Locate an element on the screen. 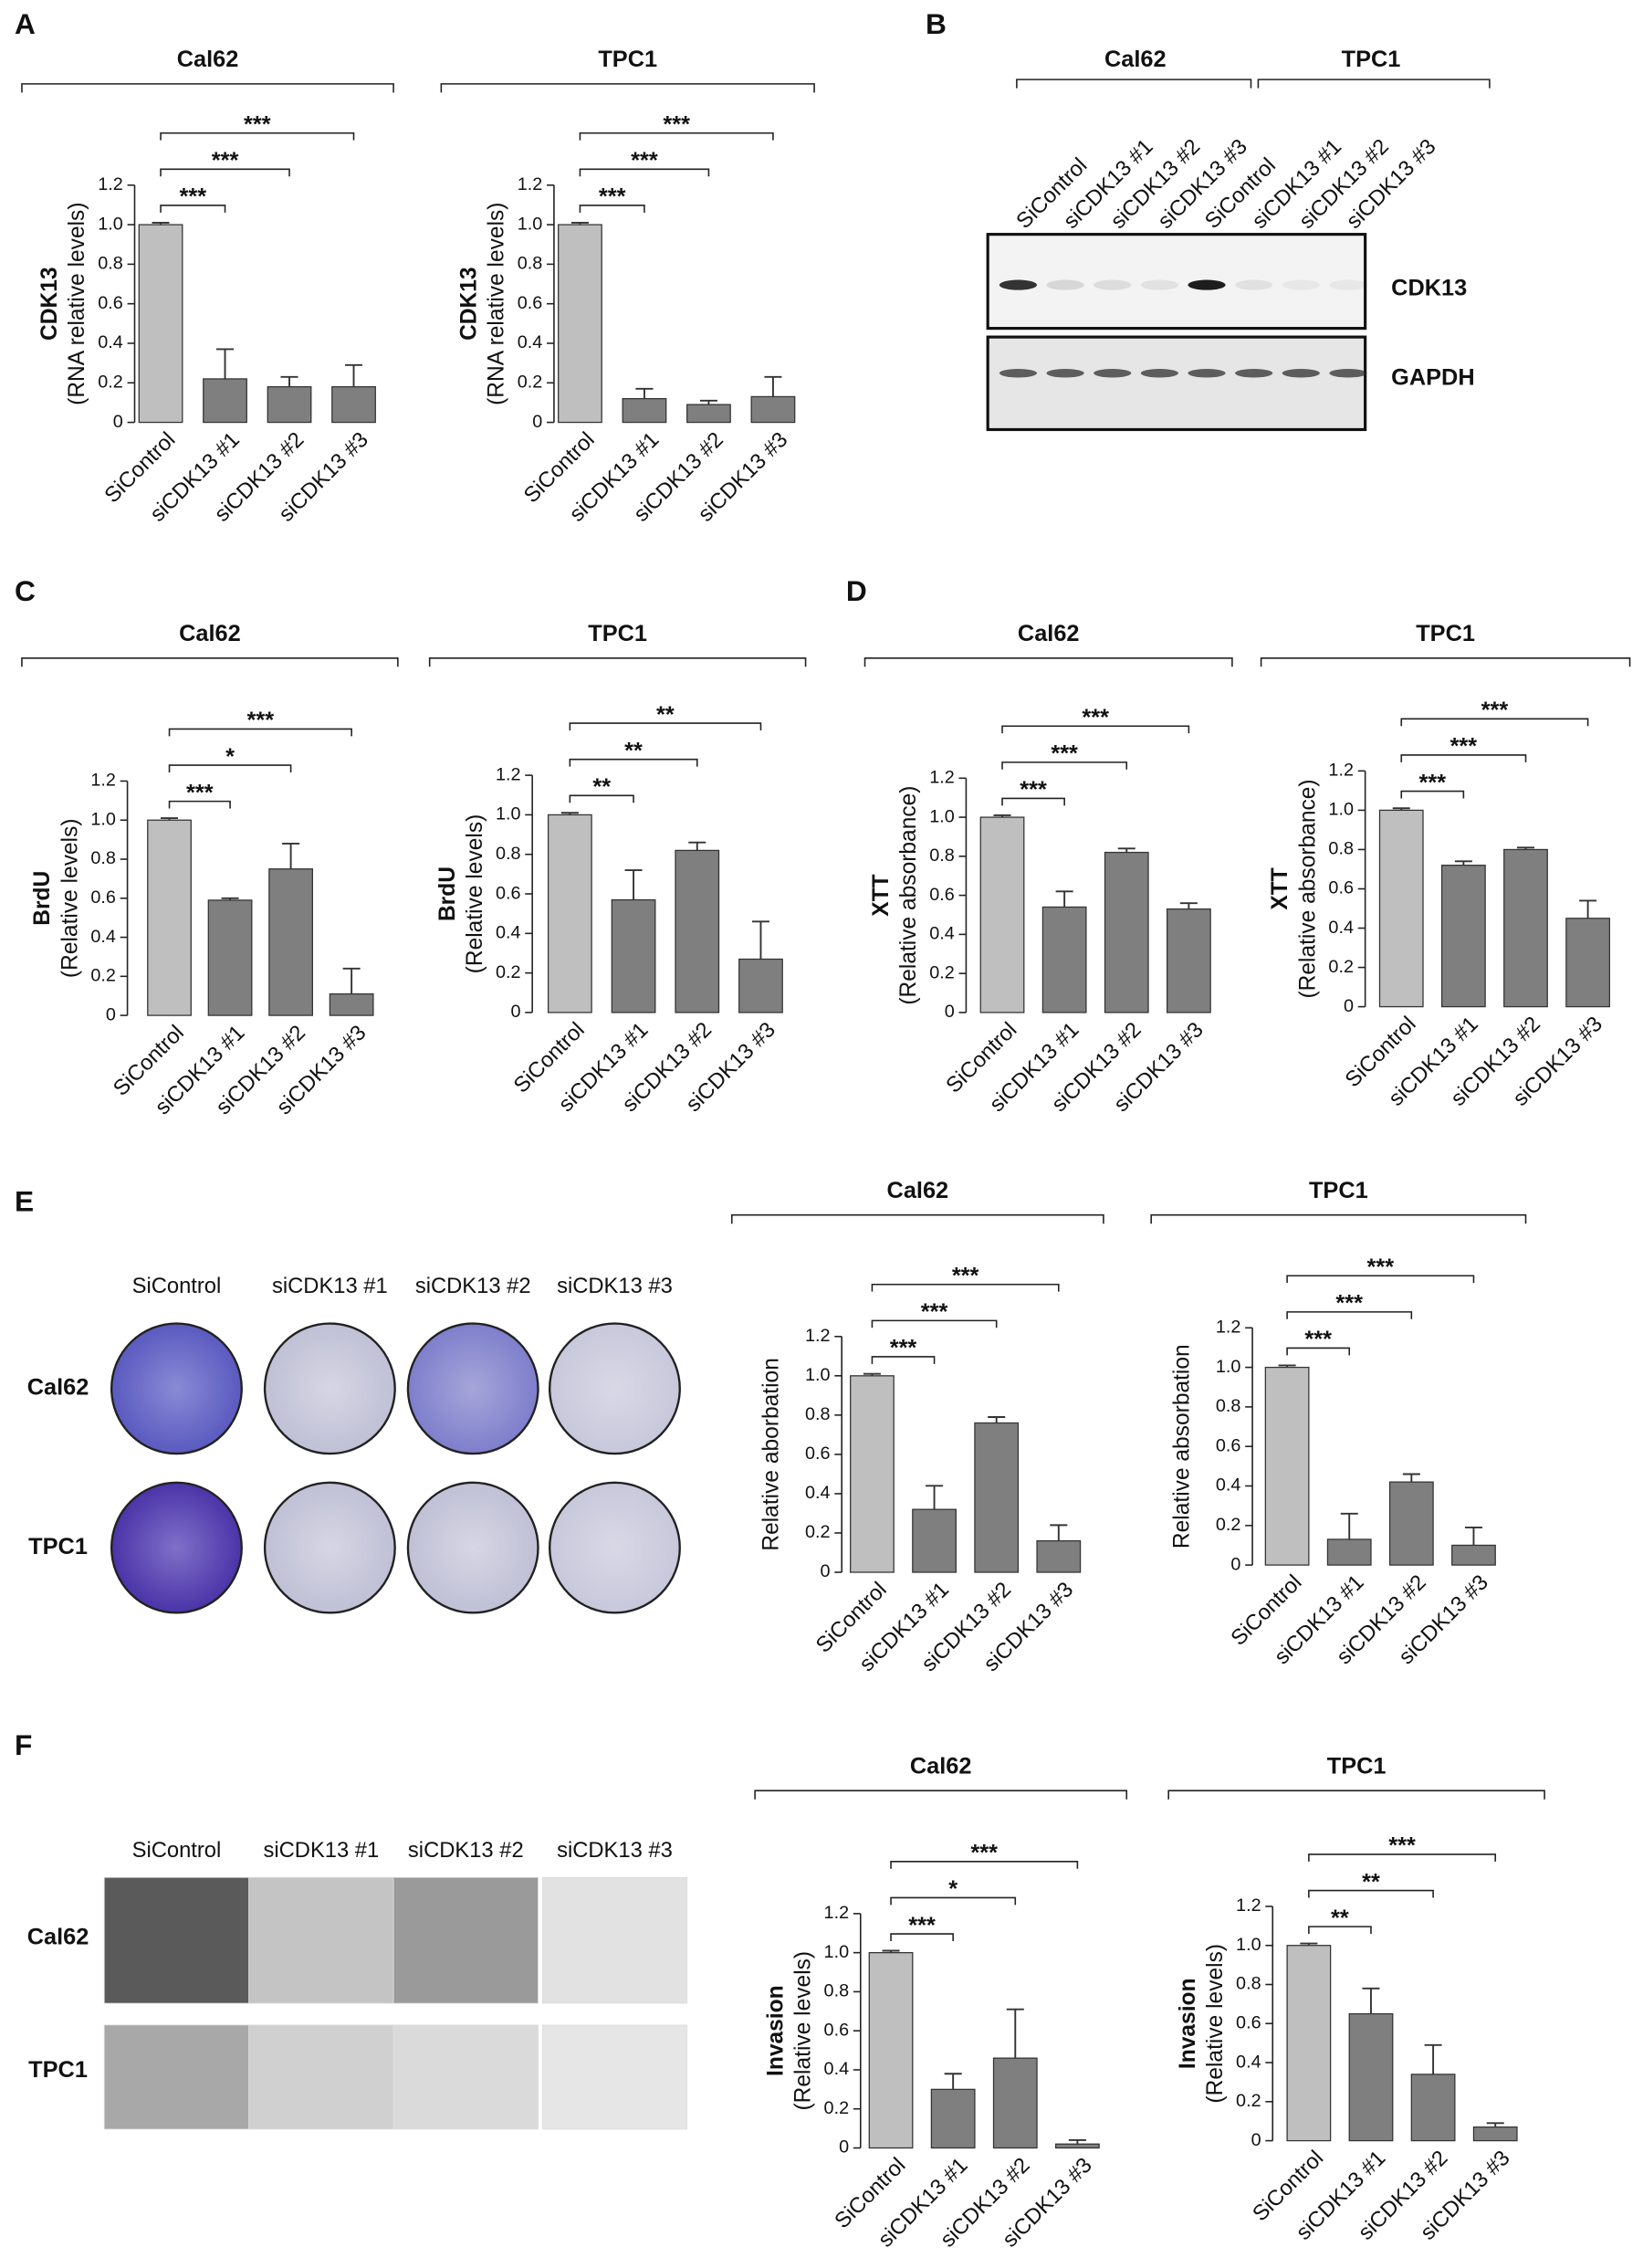 The width and height of the screenshot is (1643, 2268). colony-well is located at coordinates (614, 1547).